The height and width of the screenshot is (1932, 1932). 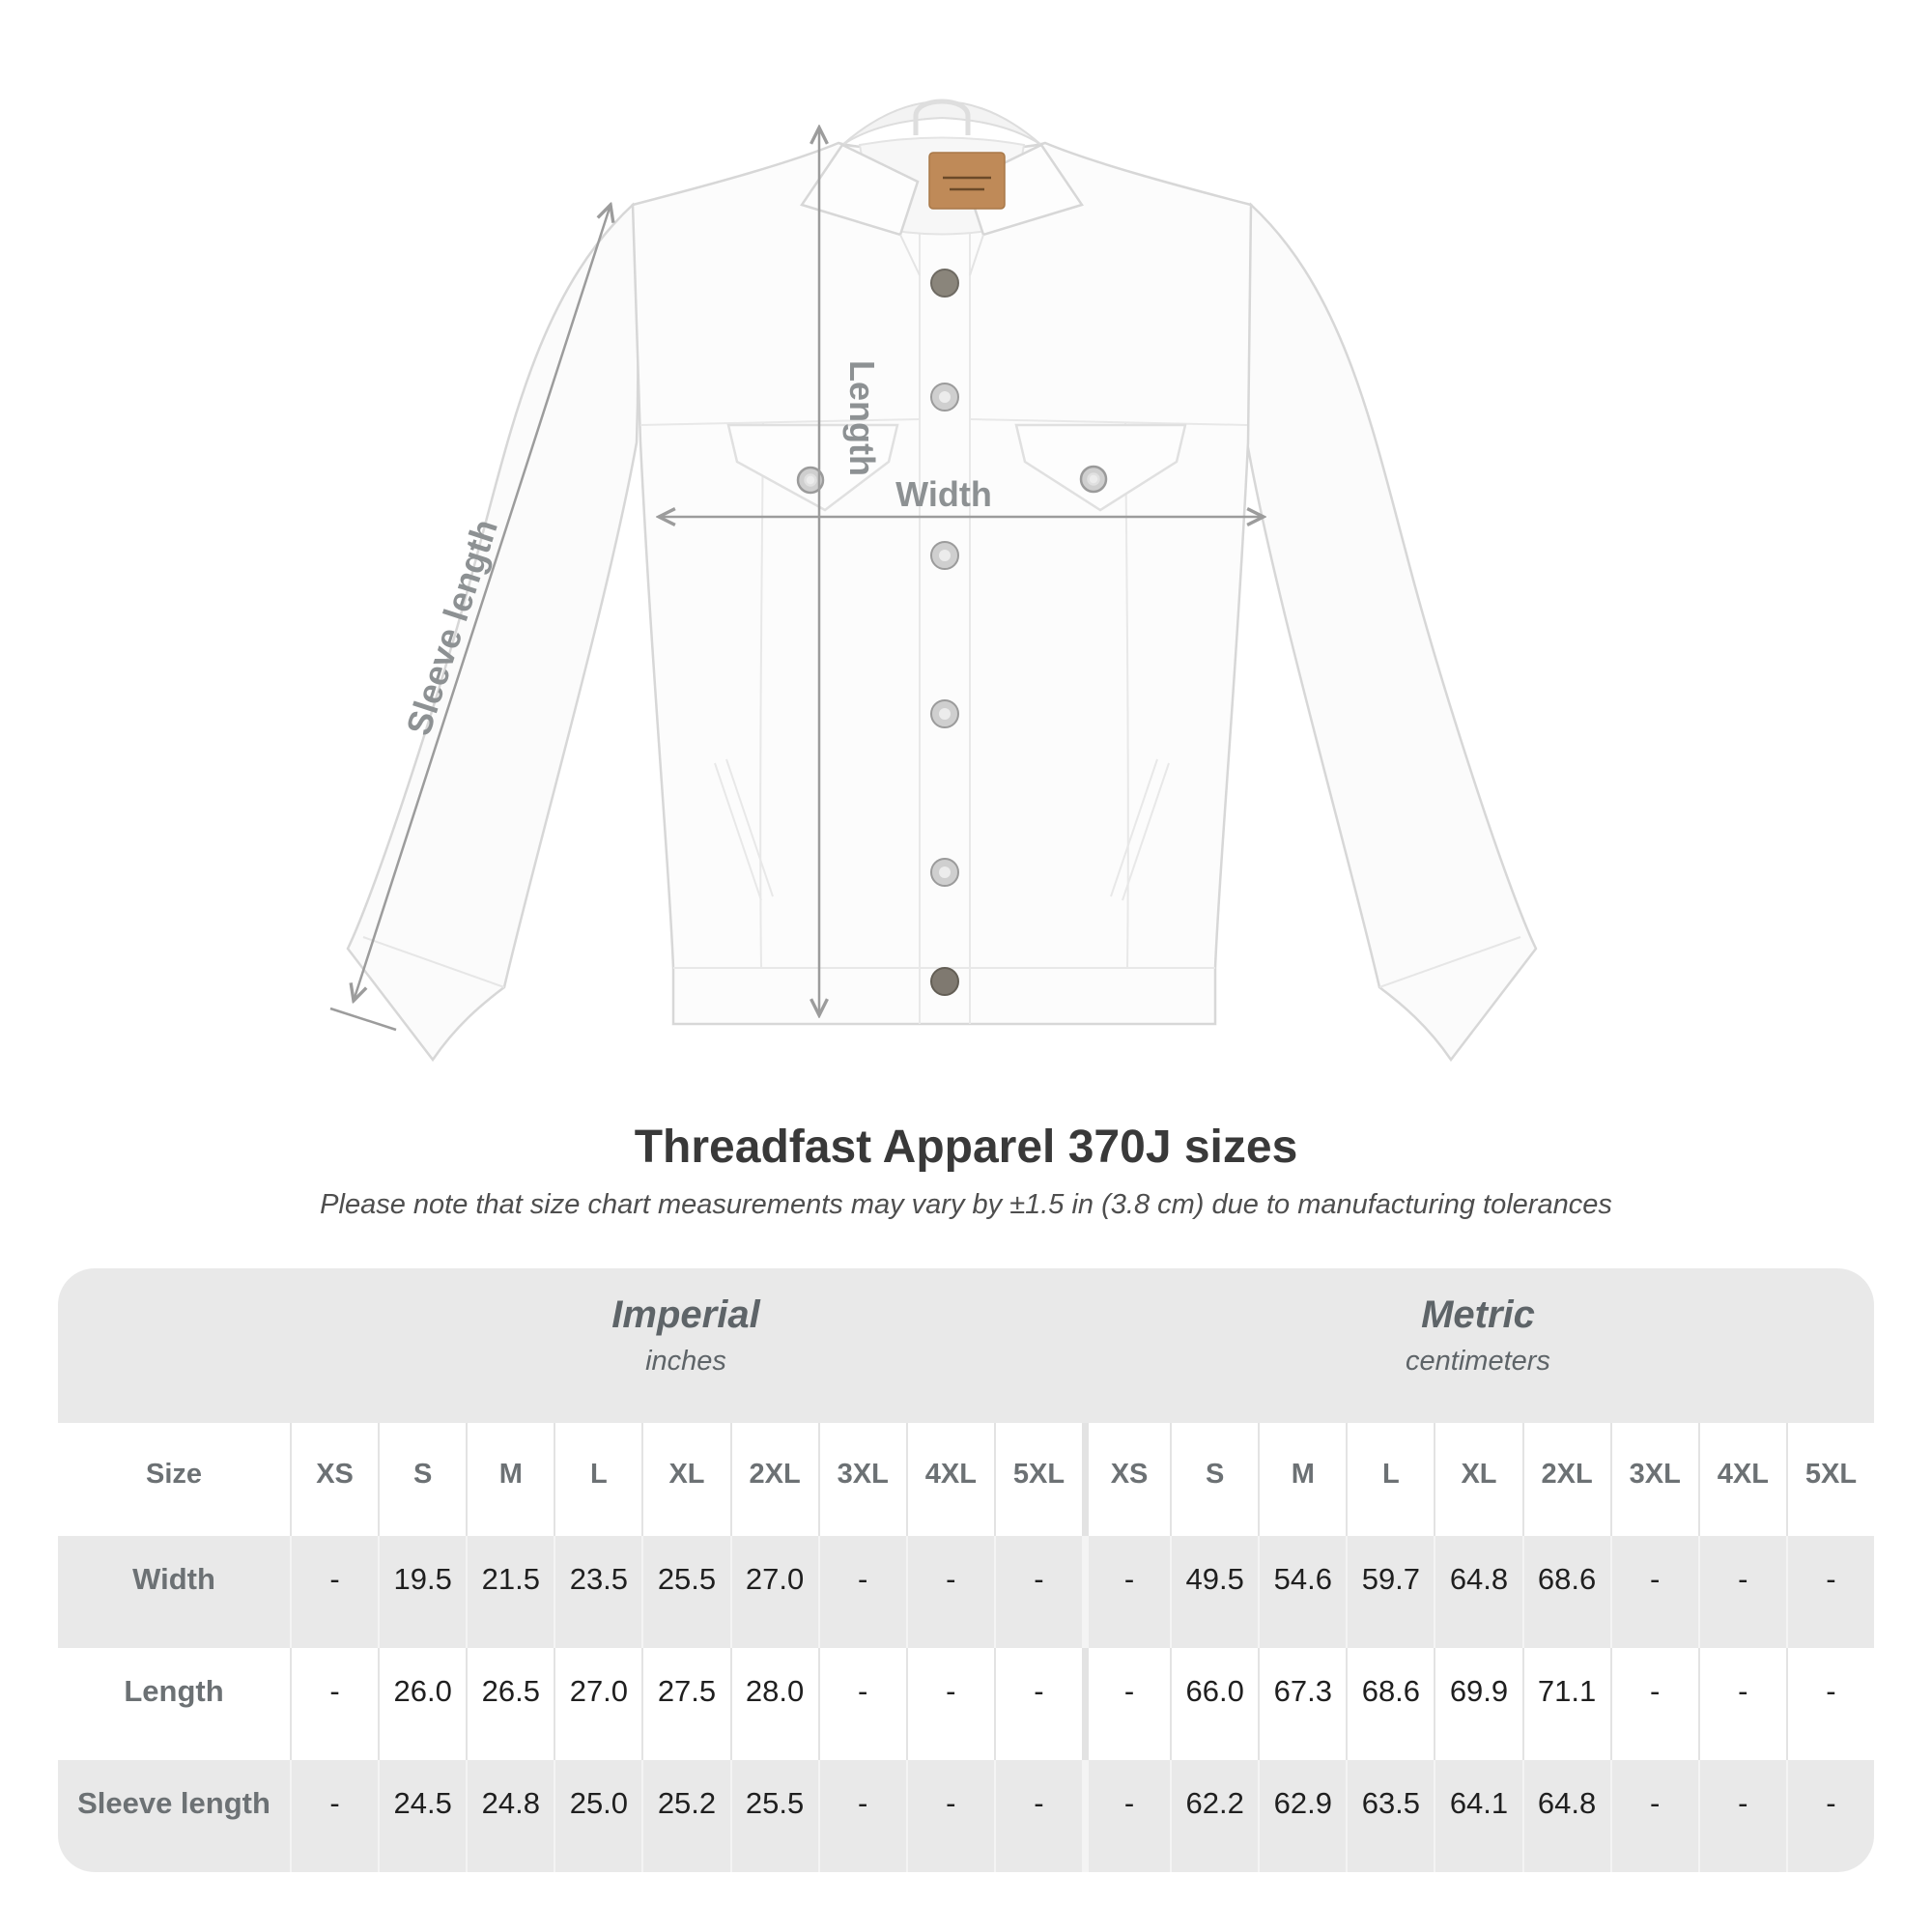 I want to click on measurement-cell: 25.2, so click(x=685, y=1816).